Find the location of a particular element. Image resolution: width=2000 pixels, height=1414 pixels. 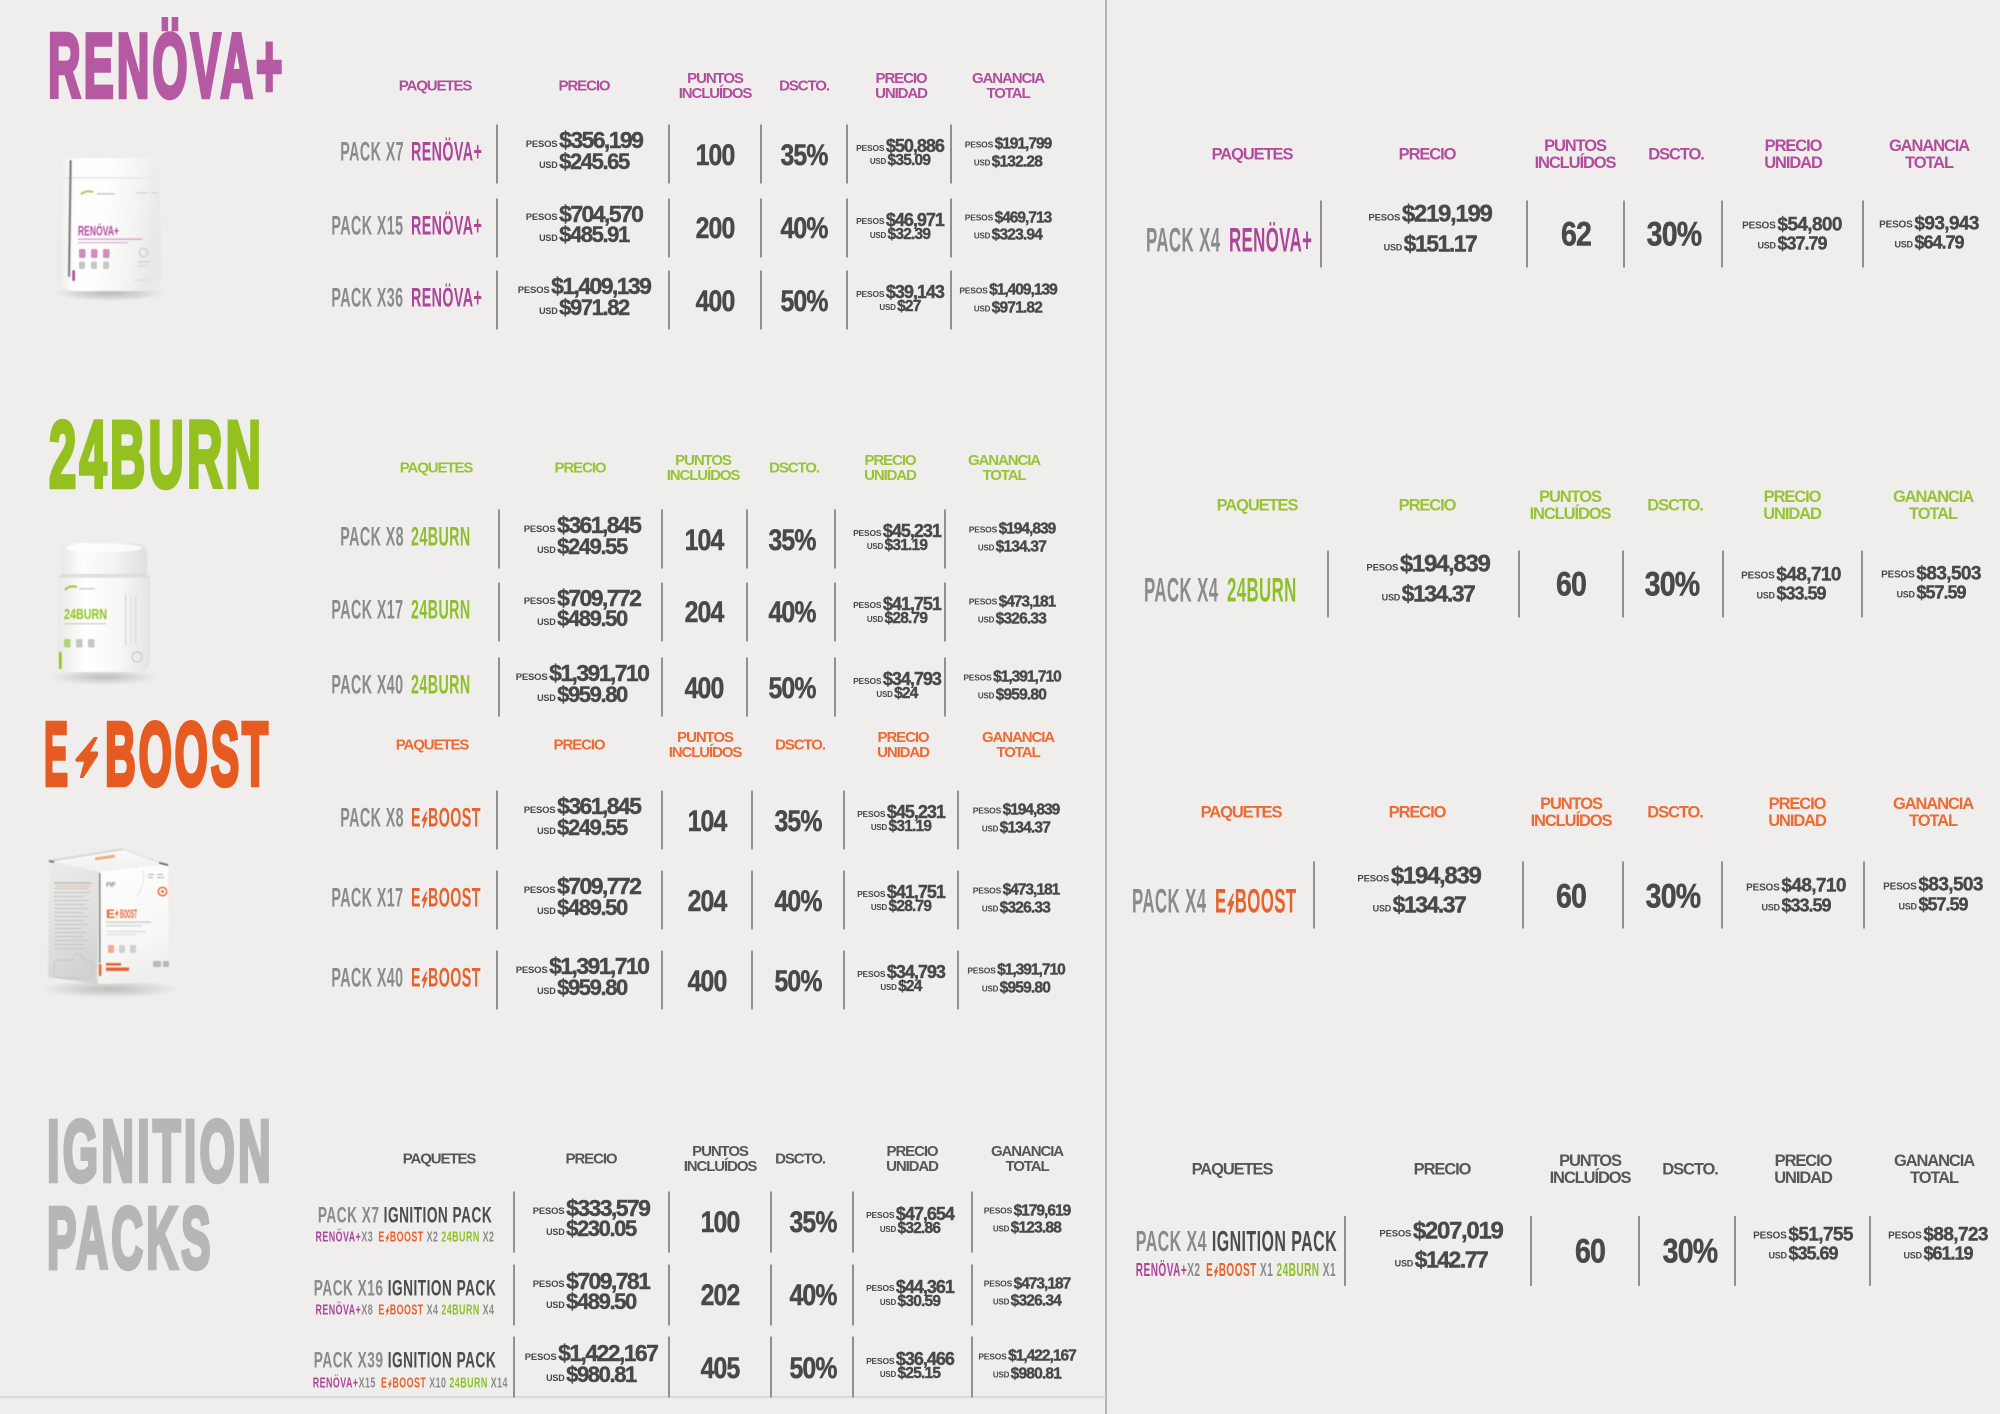

svg-text: 24BURN is located at coordinates (85, 615).